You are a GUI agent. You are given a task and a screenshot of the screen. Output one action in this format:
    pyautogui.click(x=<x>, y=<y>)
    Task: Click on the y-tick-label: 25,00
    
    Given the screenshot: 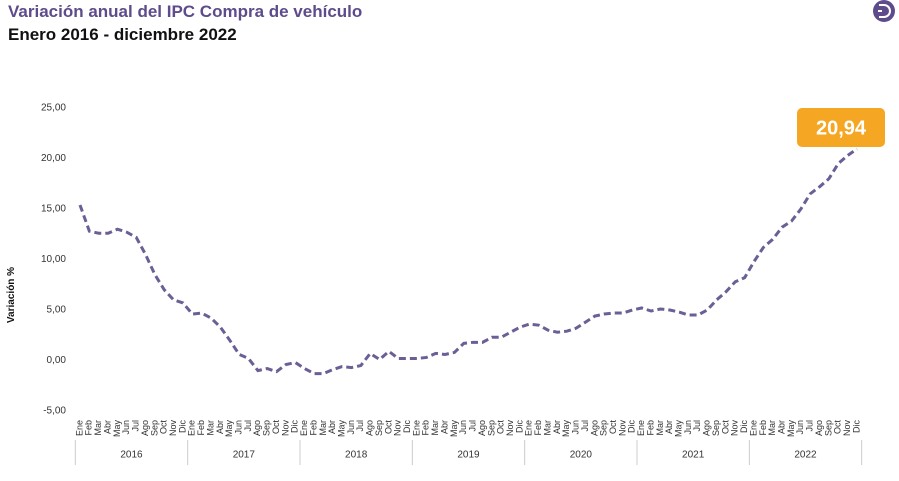 What is the action you would take?
    pyautogui.click(x=53, y=108)
    